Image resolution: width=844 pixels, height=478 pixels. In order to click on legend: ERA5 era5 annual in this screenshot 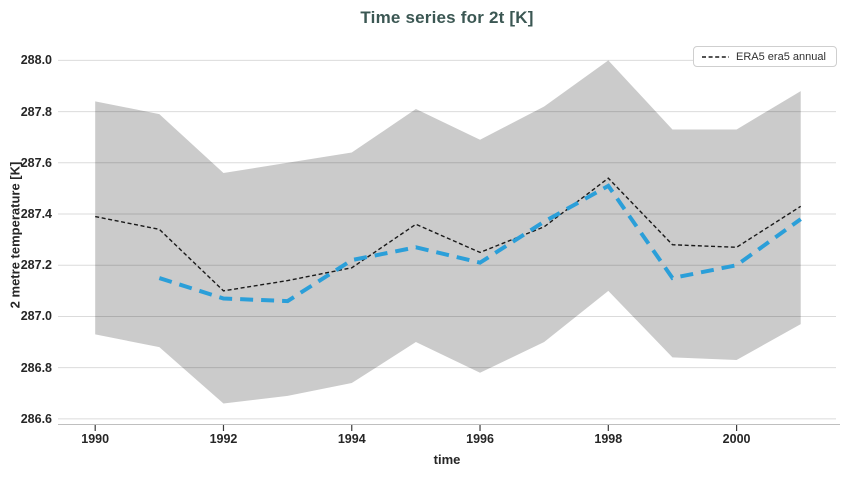, I will do `click(765, 56)`.